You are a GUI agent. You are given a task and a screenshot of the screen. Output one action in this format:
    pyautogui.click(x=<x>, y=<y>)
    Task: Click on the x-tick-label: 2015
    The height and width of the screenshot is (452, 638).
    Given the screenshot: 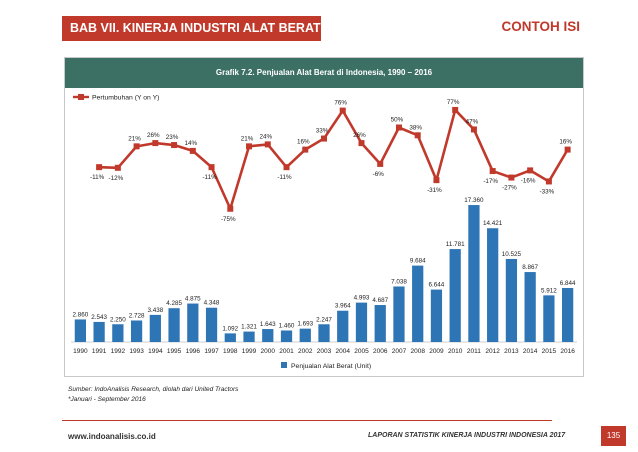 What is the action you would take?
    pyautogui.click(x=549, y=351)
    